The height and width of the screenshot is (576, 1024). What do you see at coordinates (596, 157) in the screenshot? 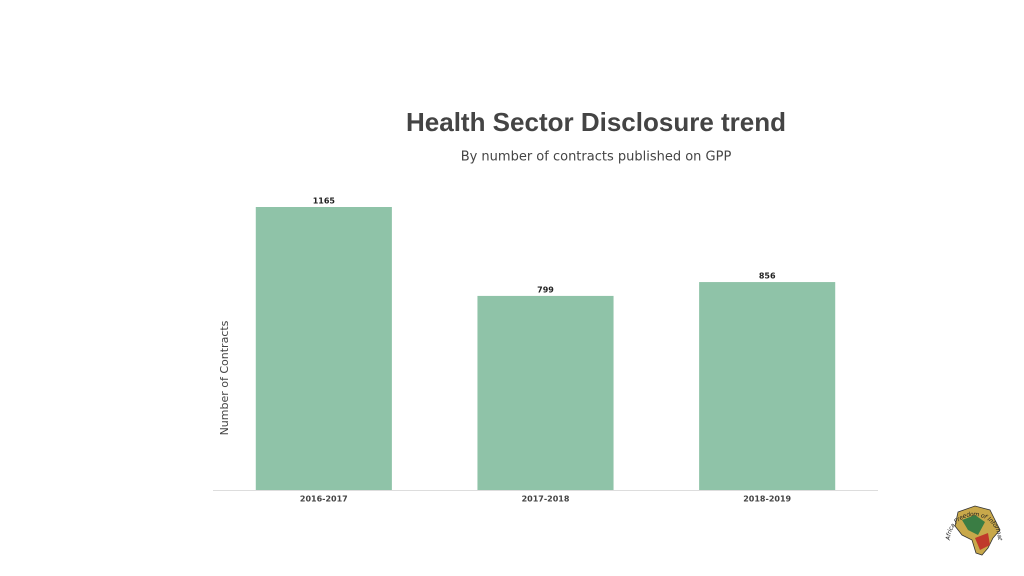
I see `chart-subtitle: By number of contracts published on GPP` at bounding box center [596, 157].